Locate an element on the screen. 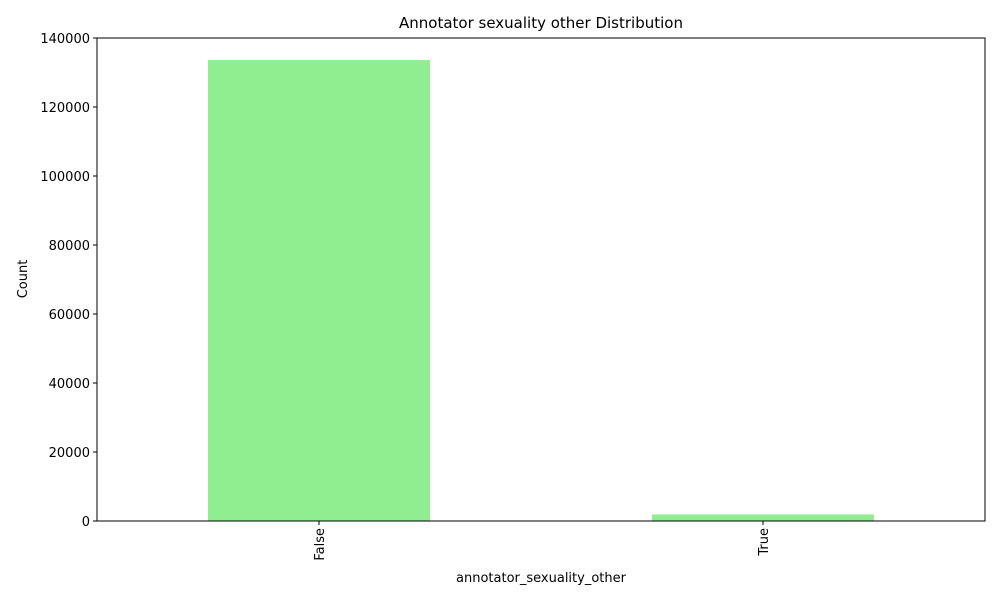  x-tick-label: False is located at coordinates (320, 544).